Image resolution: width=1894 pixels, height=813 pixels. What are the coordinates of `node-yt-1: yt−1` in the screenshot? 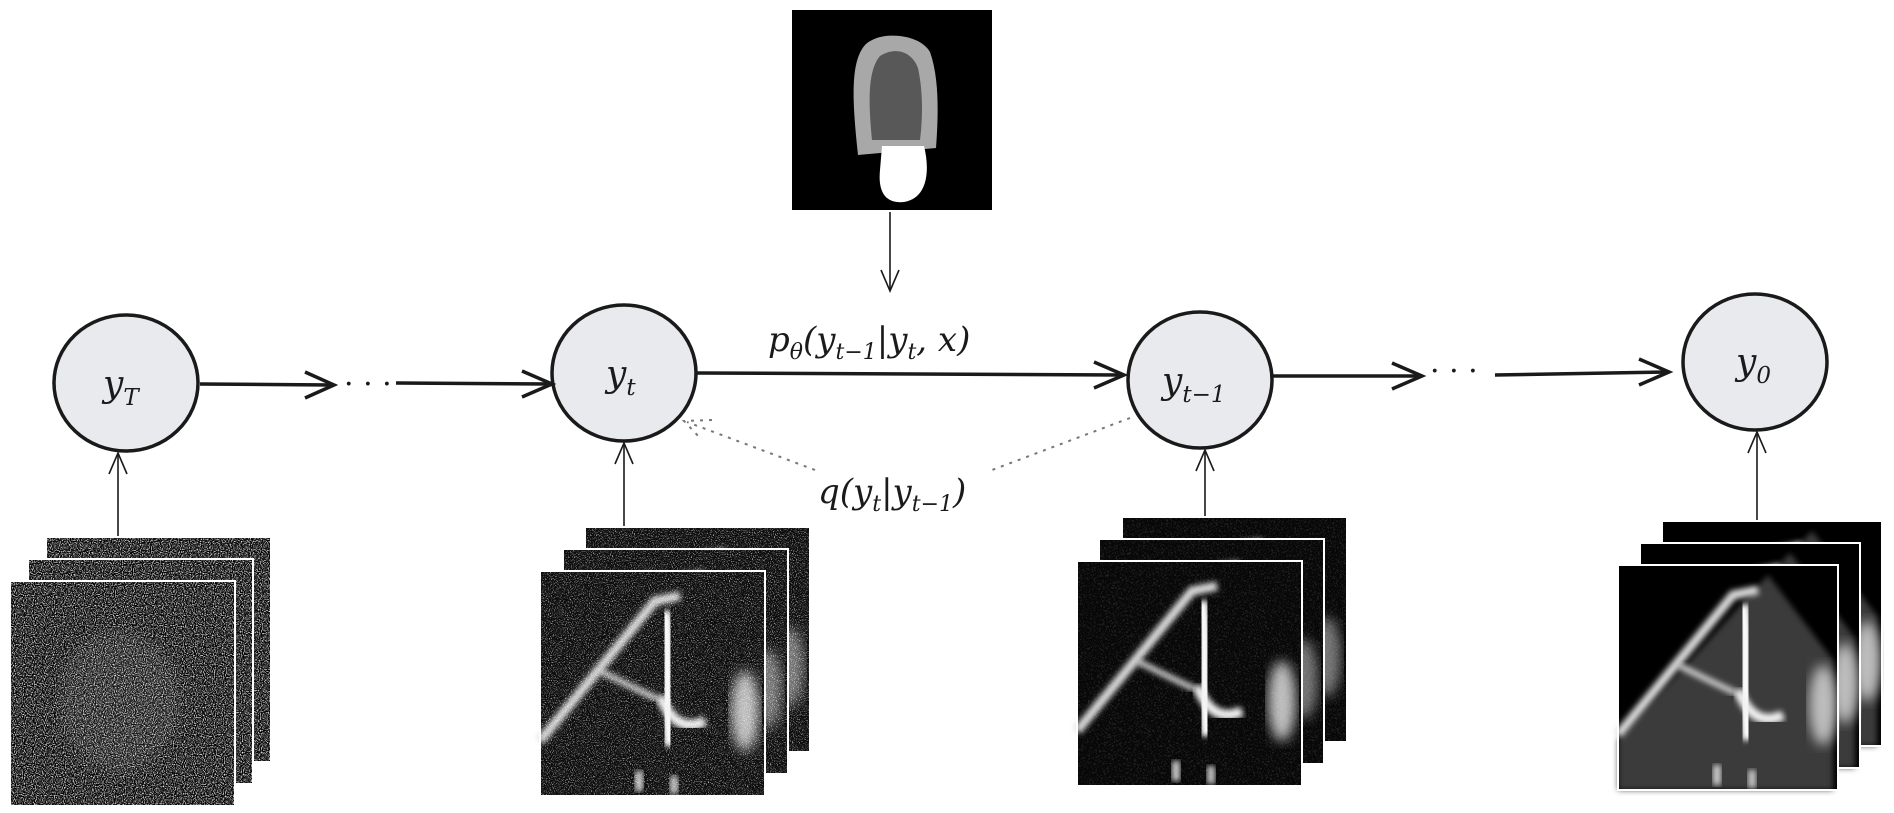 It's located at (1200, 380).